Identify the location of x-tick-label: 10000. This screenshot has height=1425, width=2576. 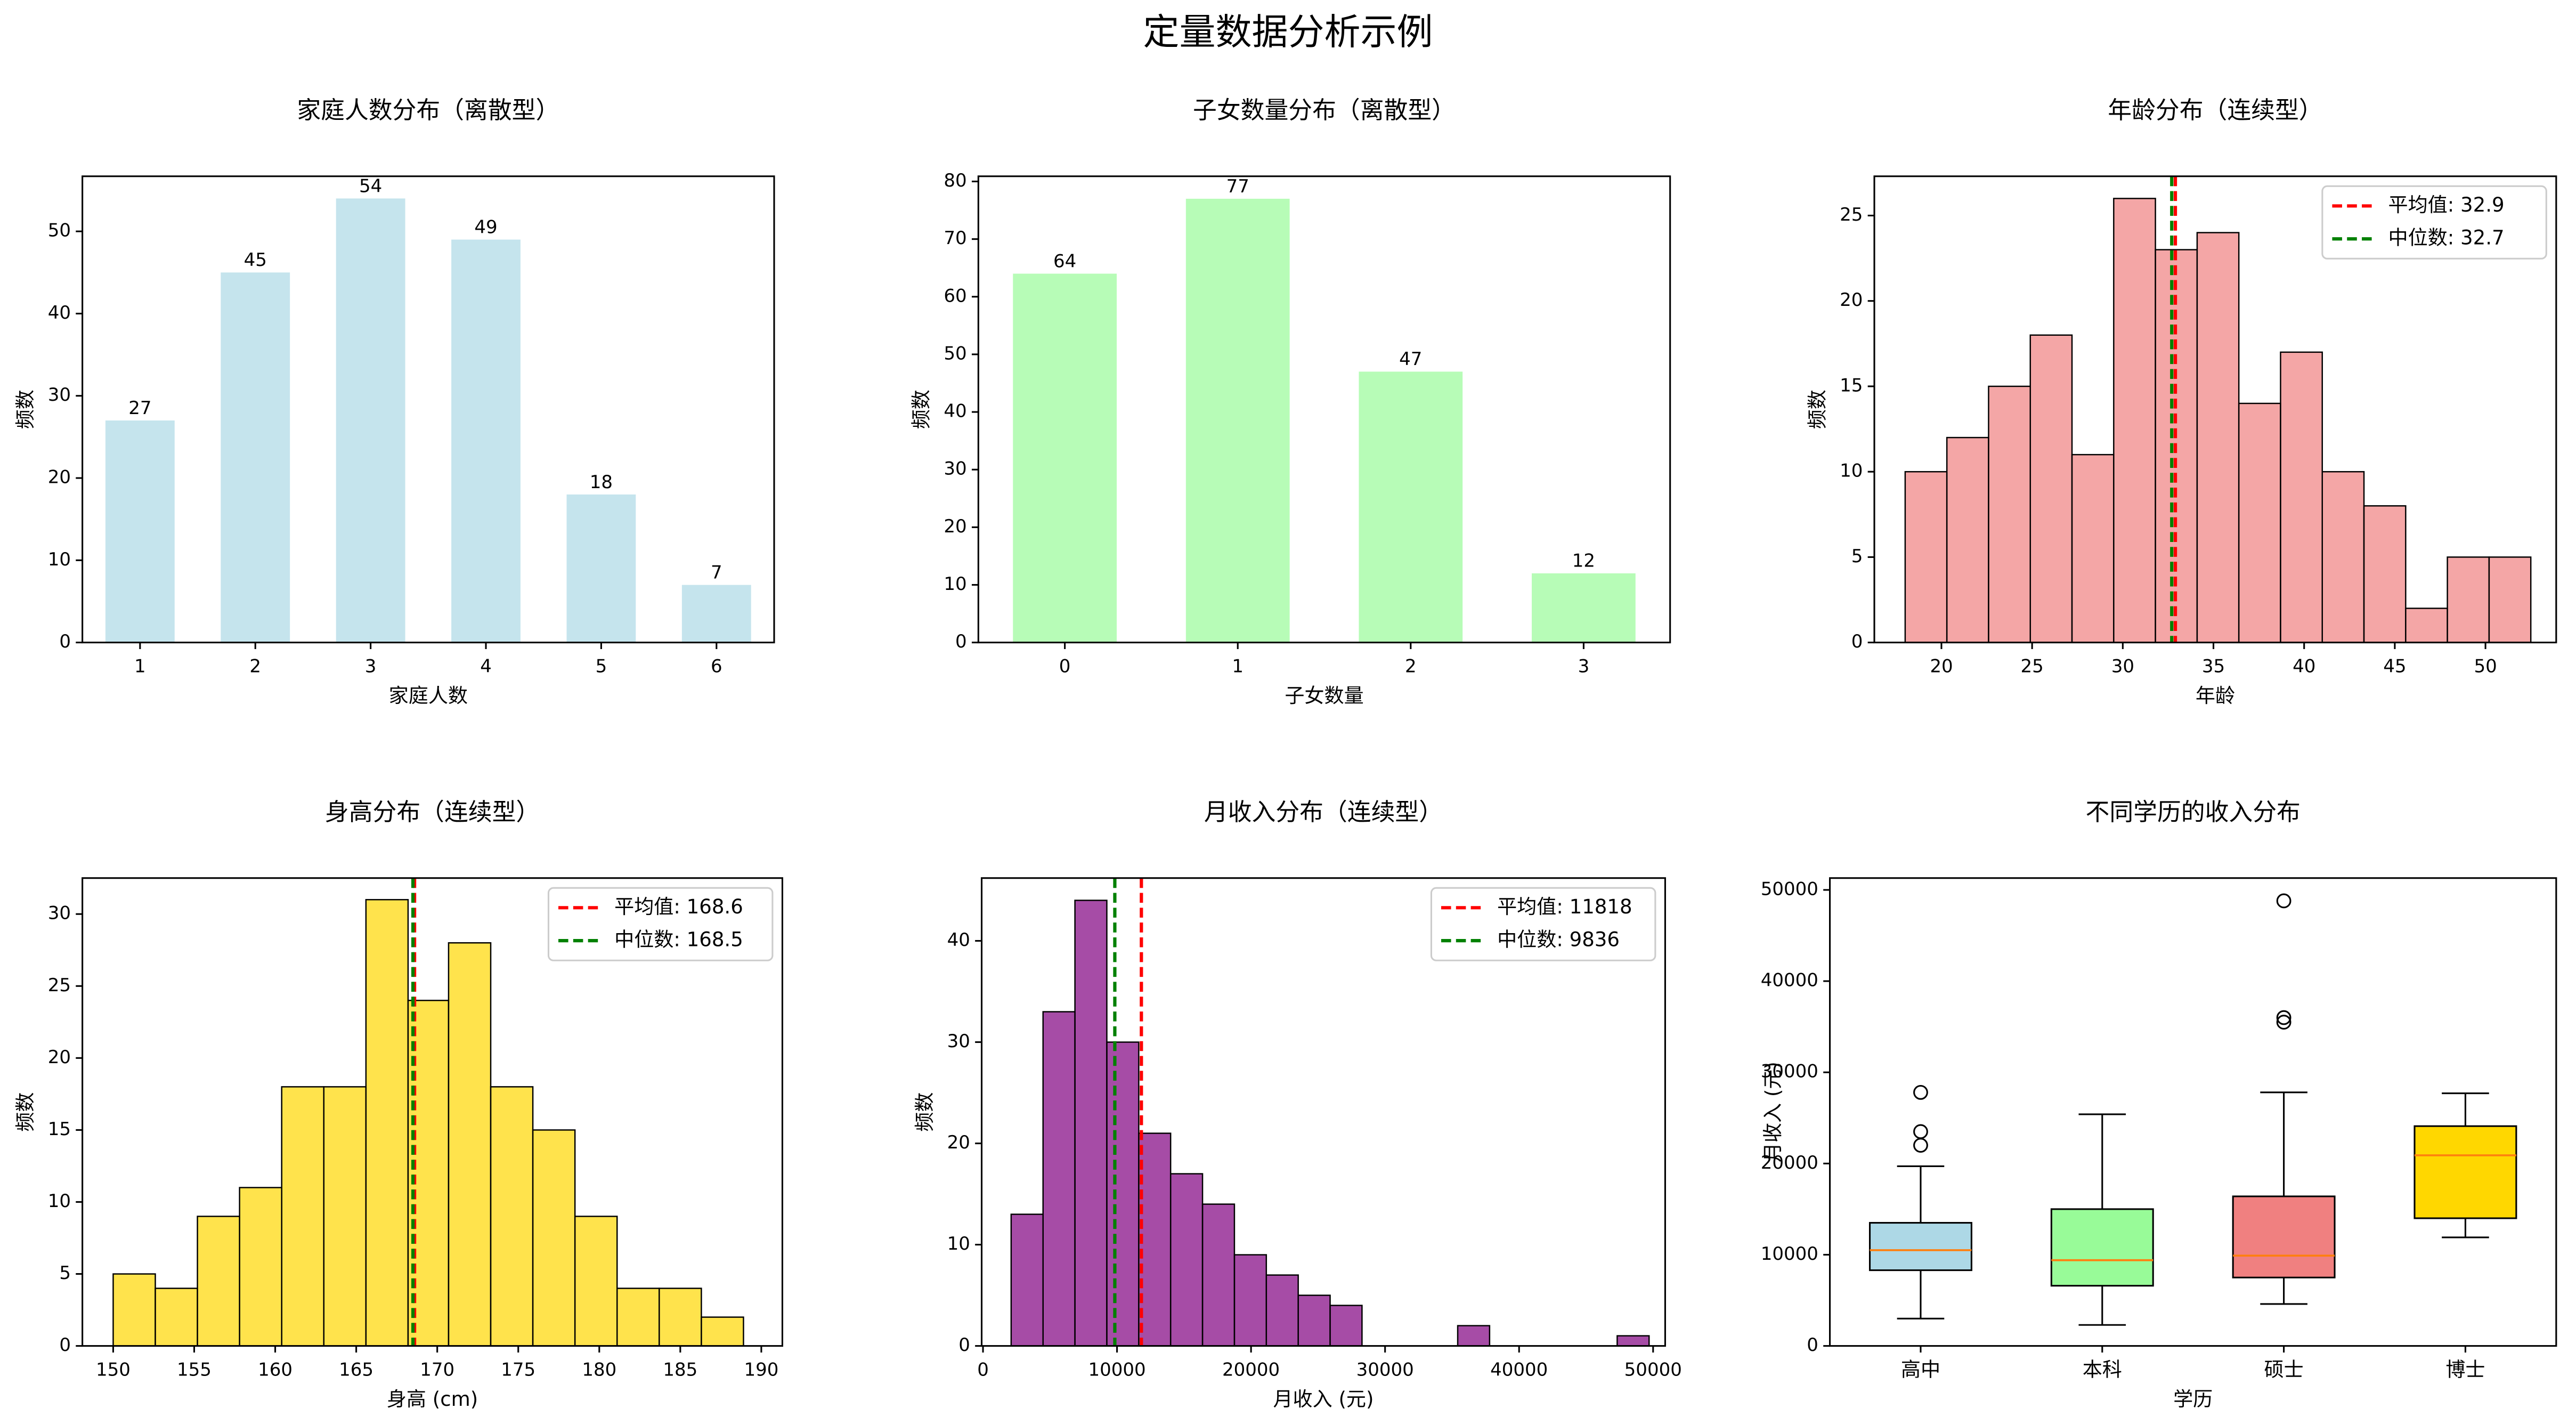
(1116, 1369).